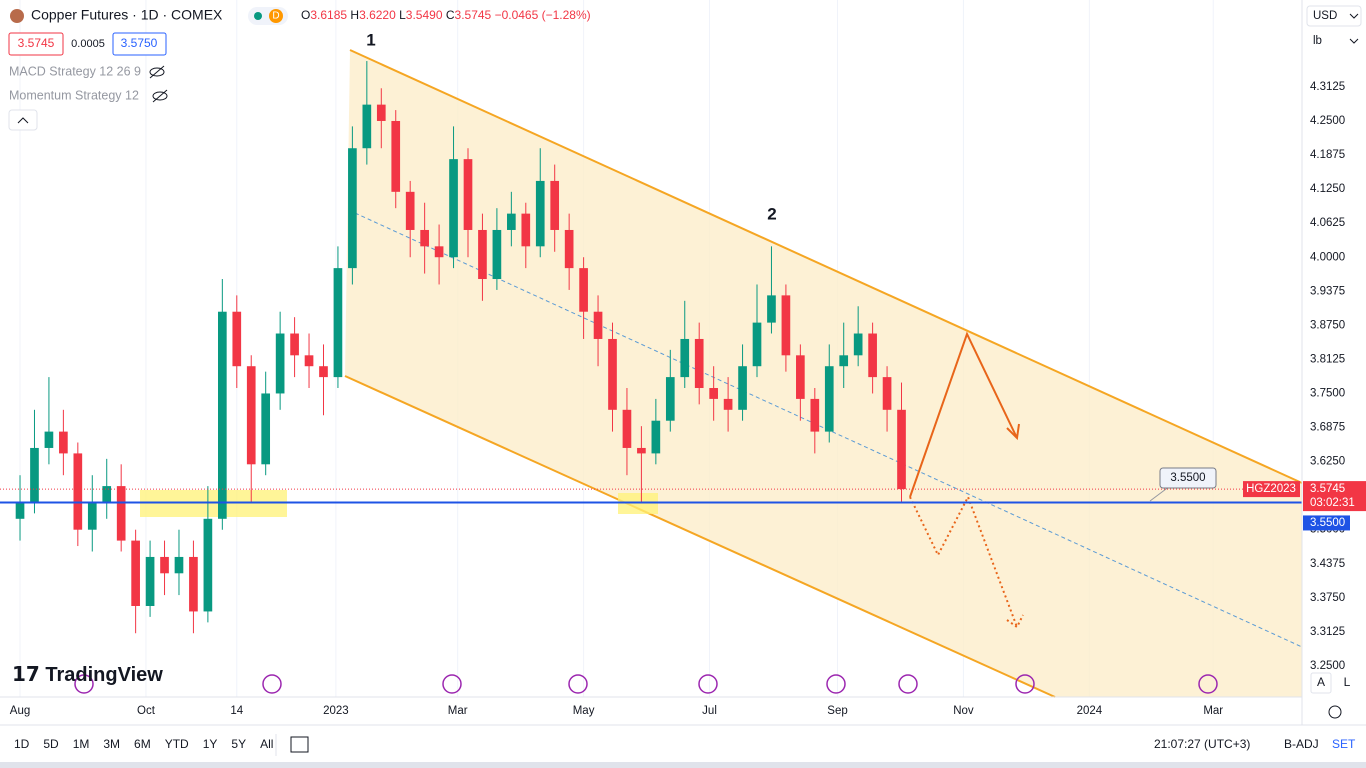 This screenshot has width=1366, height=768. Describe the element at coordinates (266, 744) in the screenshot. I see `range-button: All` at that location.